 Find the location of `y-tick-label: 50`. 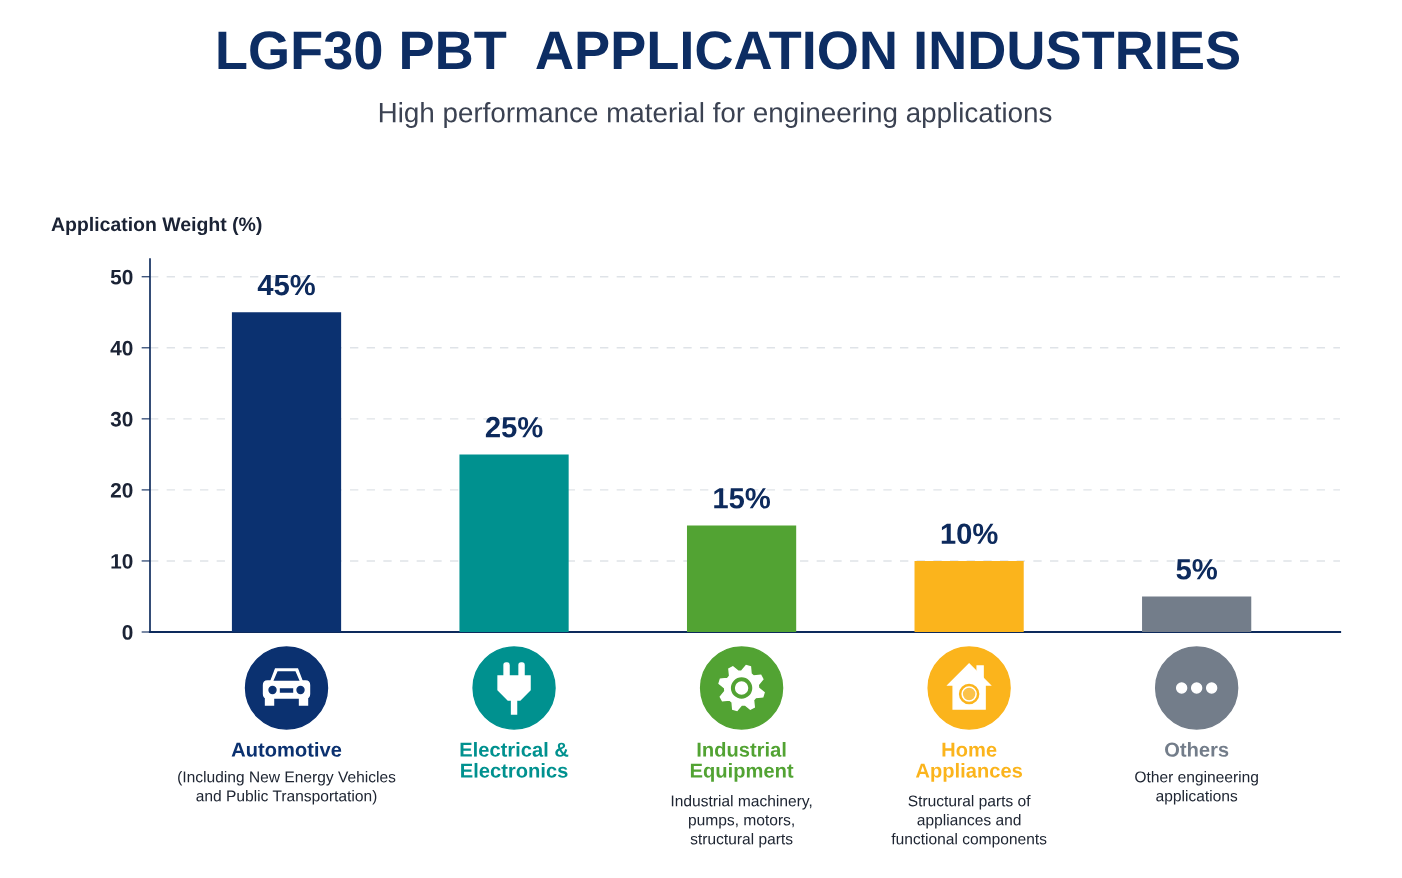

y-tick-label: 50 is located at coordinates (121, 277).